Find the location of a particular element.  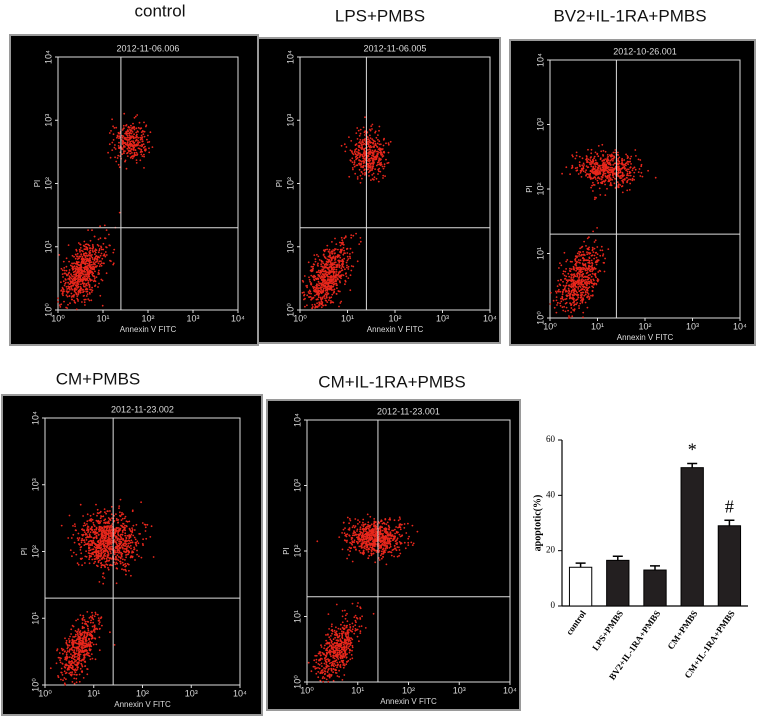

y-axis-label: PI is located at coordinates (279, 184).